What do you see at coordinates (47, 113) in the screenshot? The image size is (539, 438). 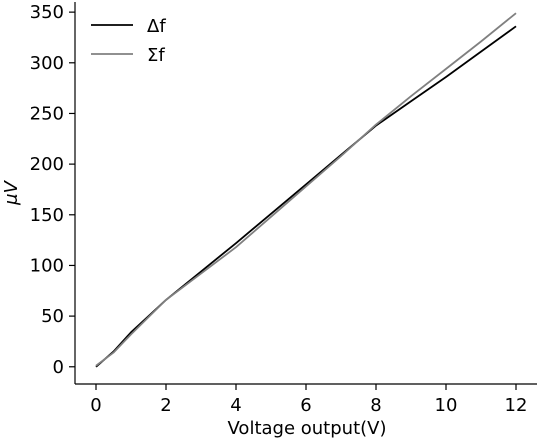 I see `y-tick-label: 250` at bounding box center [47, 113].